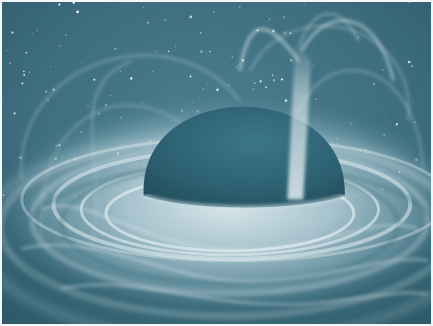 Image resolution: width=433 pixels, height=326 pixels. I want to click on sphere-rim, so click(244, 201).